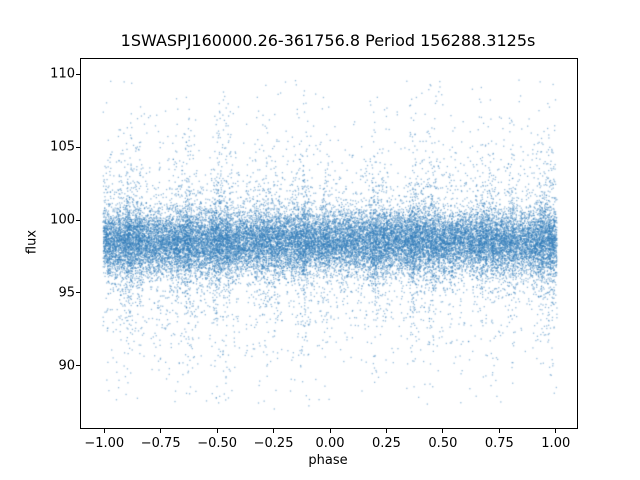 Image resolution: width=640 pixels, height=480 pixels. What do you see at coordinates (328, 460) in the screenshot?
I see `x-axis-label: phase` at bounding box center [328, 460].